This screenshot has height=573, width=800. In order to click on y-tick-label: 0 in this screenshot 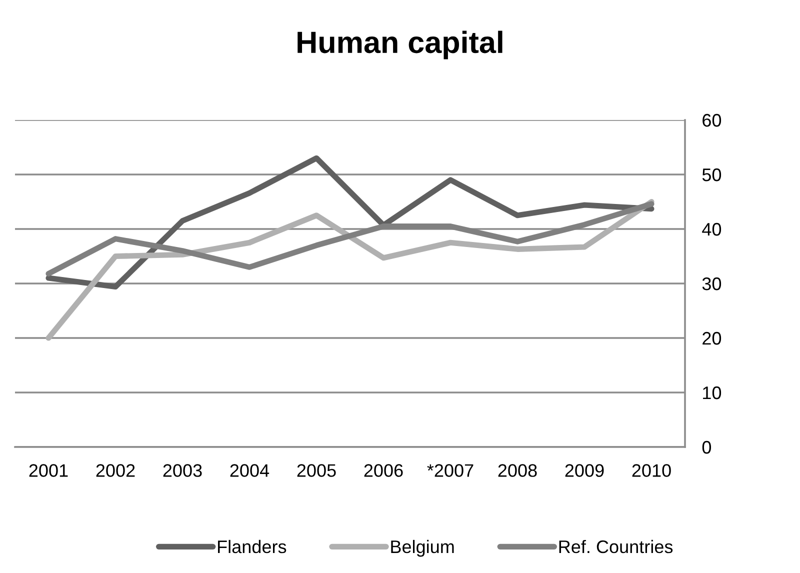, I will do `click(706, 447)`.